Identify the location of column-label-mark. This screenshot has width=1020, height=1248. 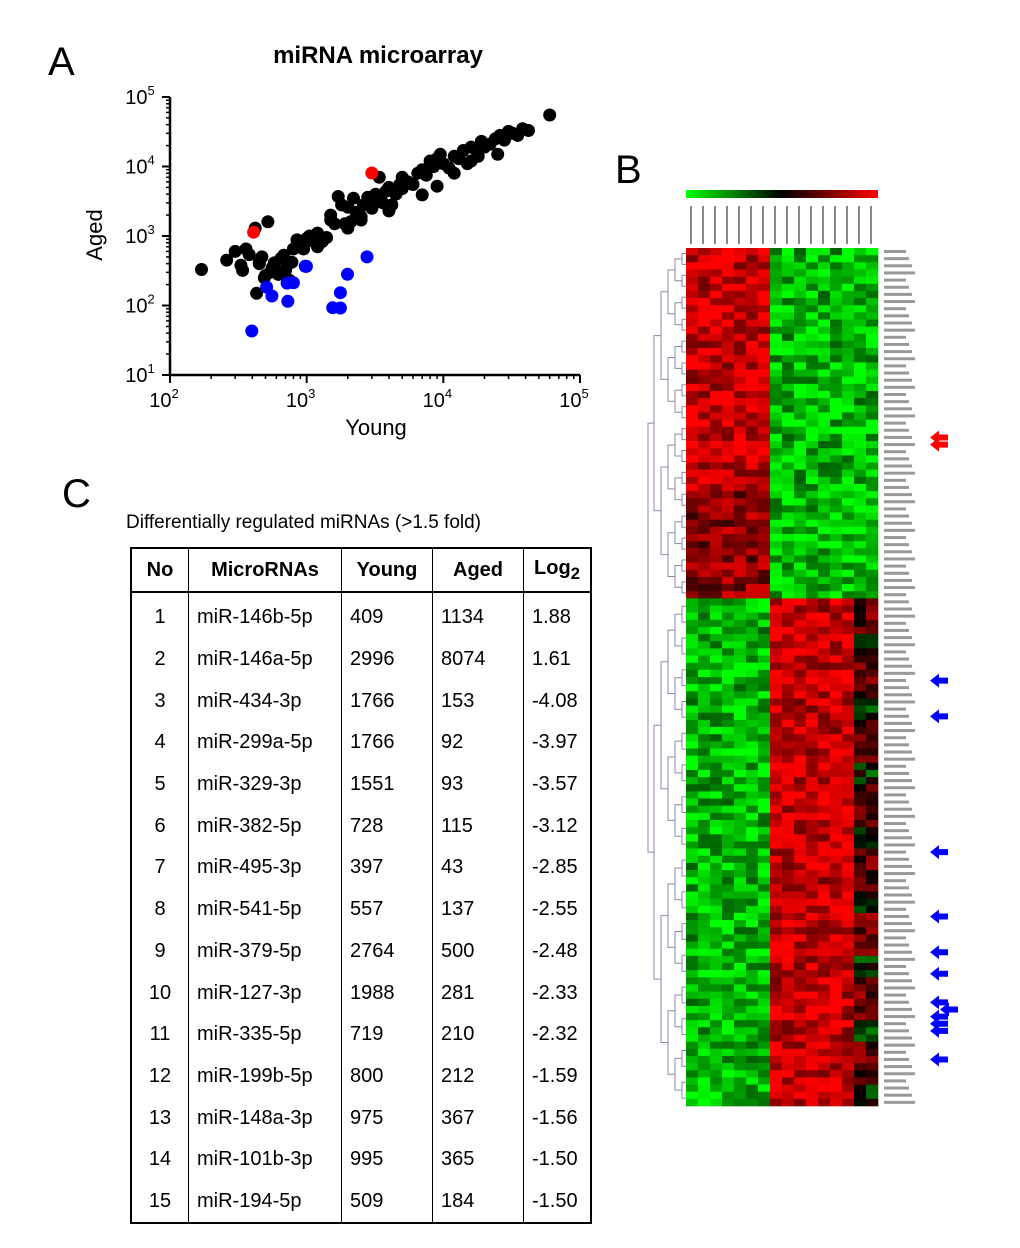
(823, 225).